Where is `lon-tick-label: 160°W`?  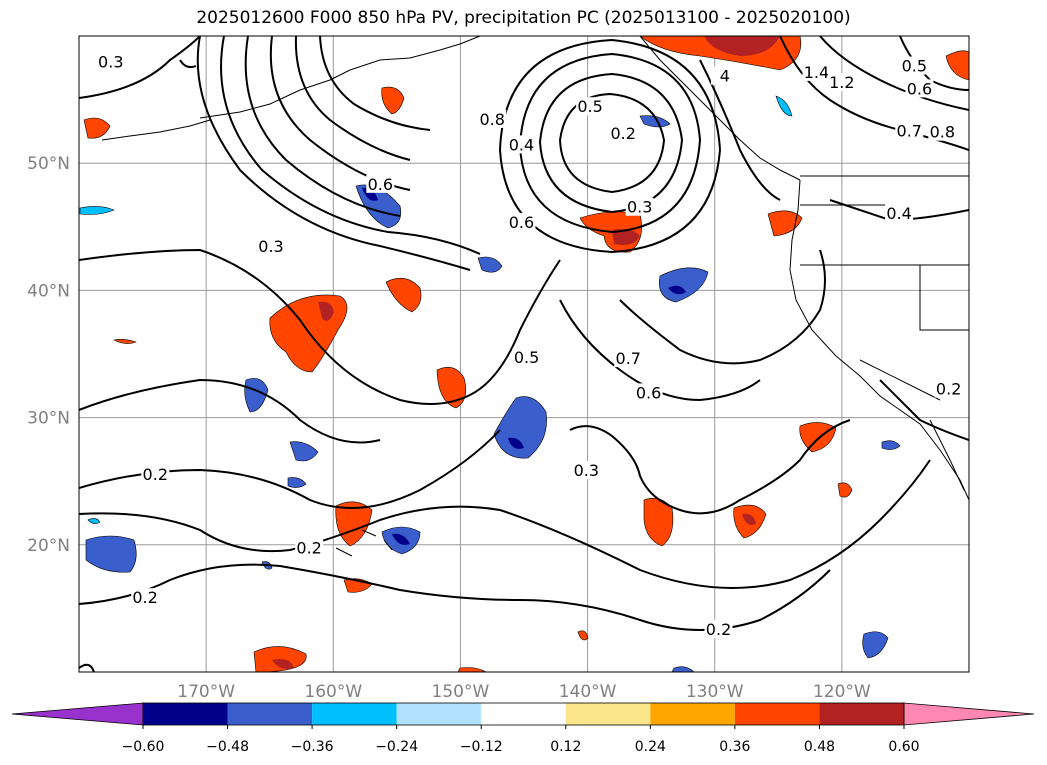 lon-tick-label: 160°W is located at coordinates (333, 692).